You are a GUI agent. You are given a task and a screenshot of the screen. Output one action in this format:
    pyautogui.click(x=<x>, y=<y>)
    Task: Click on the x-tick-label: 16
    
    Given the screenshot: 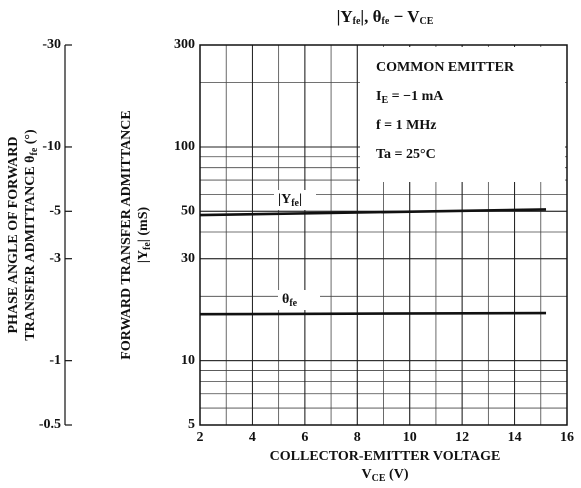 What is the action you would take?
    pyautogui.click(x=567, y=437)
    